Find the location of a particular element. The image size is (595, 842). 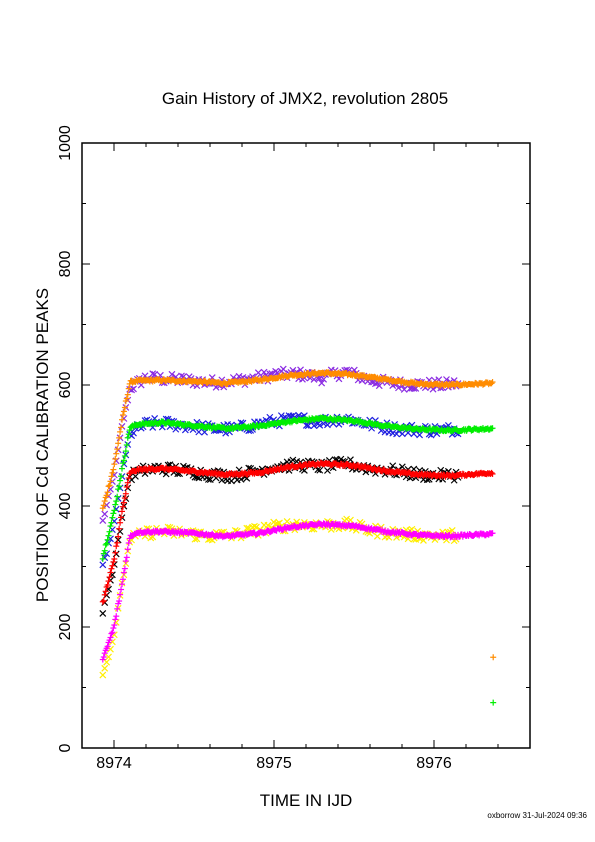

chart-title: Gain History of JMX2, revolution 2805 is located at coordinates (305, 98).